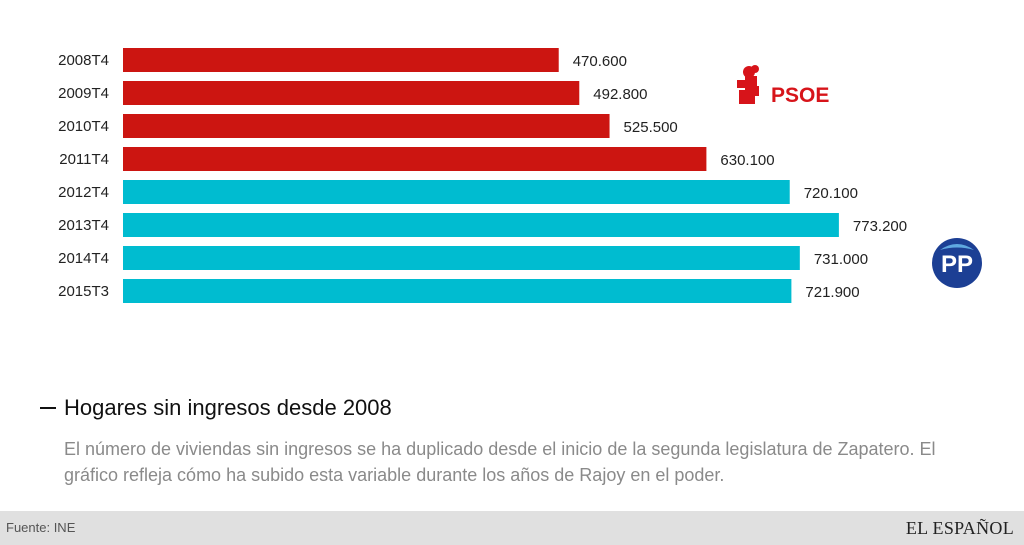 This screenshot has height=545, width=1024. Describe the element at coordinates (83, 192) in the screenshot. I see `category-label: 2012T4` at that location.